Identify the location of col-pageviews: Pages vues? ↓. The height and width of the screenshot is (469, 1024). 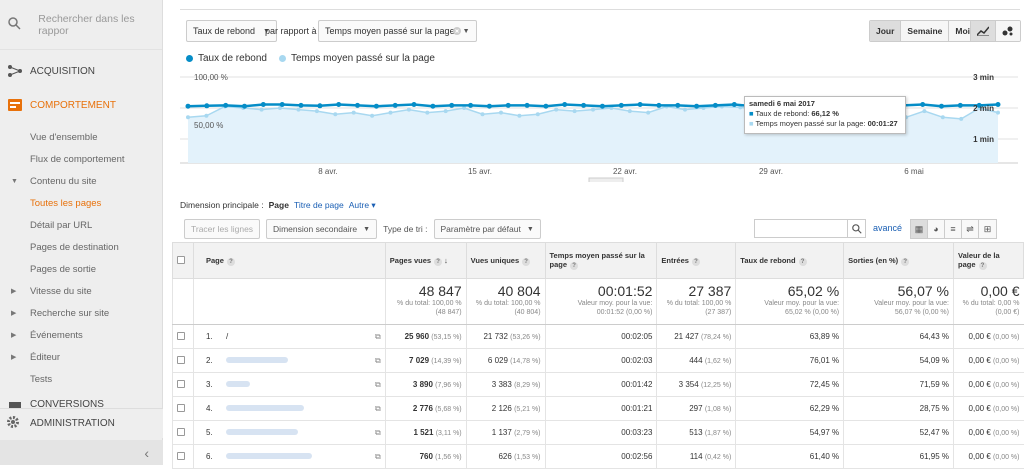
(425, 260).